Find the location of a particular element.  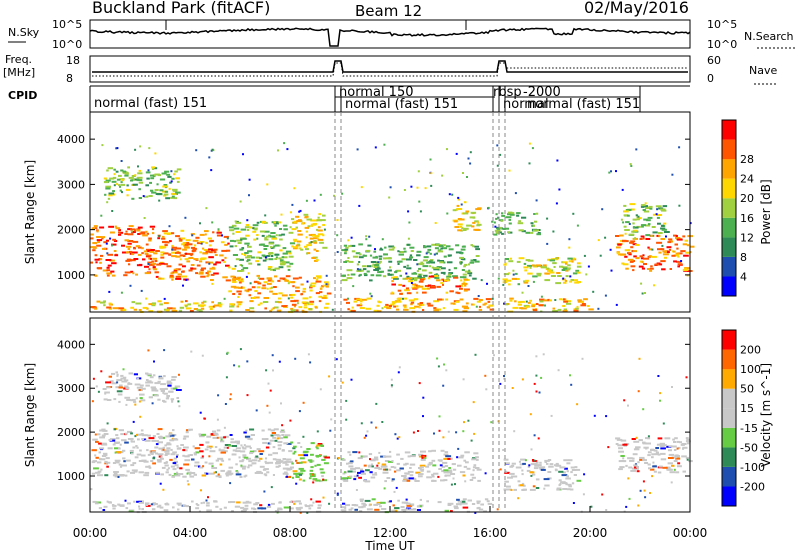

colorbar-tick-label: 4 is located at coordinates (743, 276).